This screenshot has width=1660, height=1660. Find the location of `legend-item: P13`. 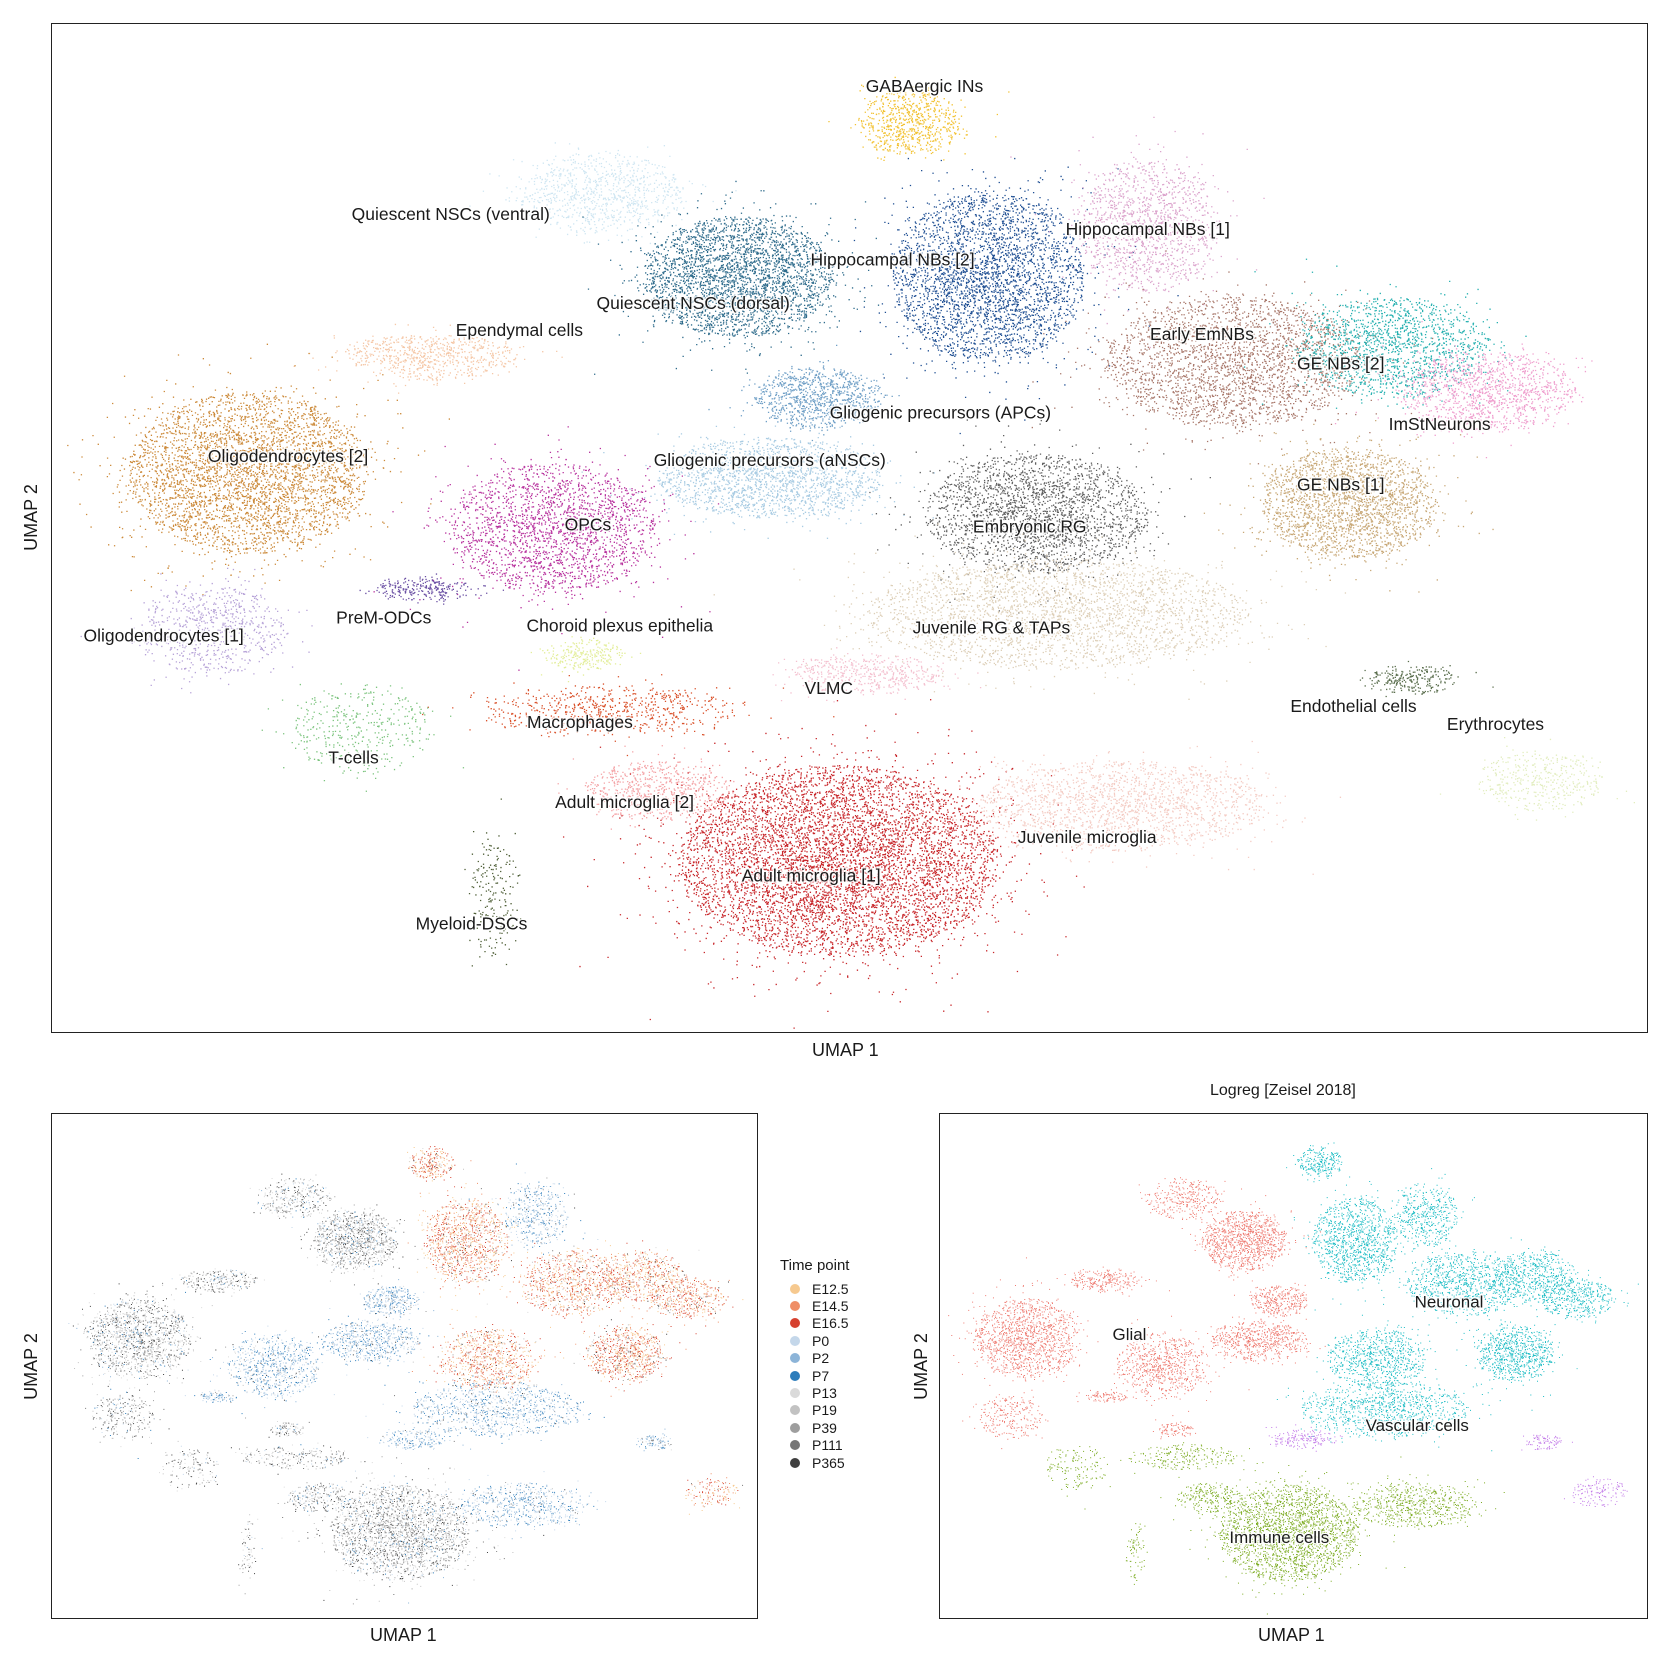

legend-item: P13 is located at coordinates (814, 1392).